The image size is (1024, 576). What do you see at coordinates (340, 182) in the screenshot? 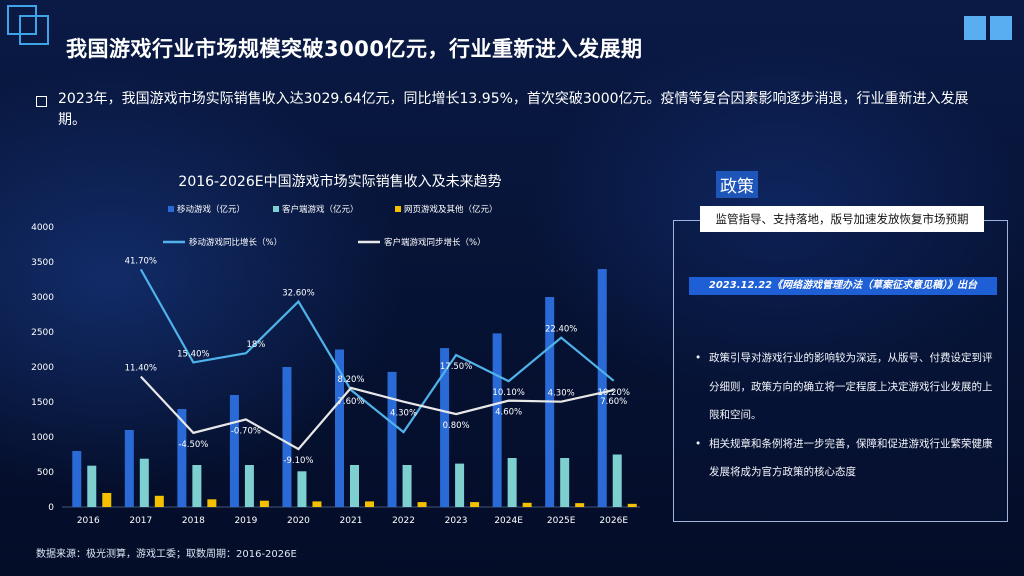
I see `chart-title: 2016-2026E中国游戏市场实际销售收入及未来趋势` at bounding box center [340, 182].